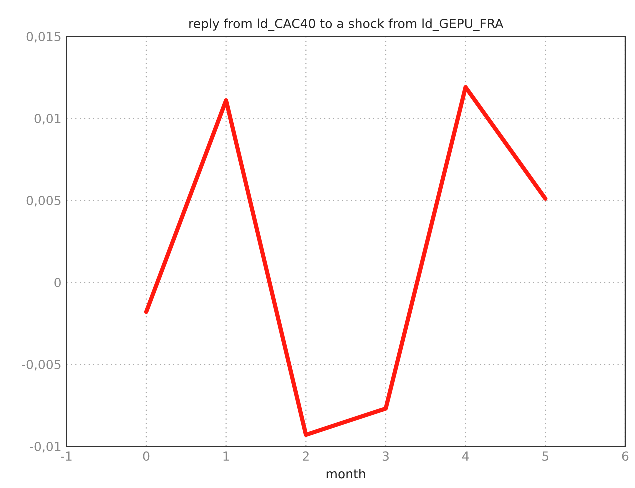 This screenshot has width=635, height=488. What do you see at coordinates (43, 201) in the screenshot?
I see `y-tick-label: 0,005` at bounding box center [43, 201].